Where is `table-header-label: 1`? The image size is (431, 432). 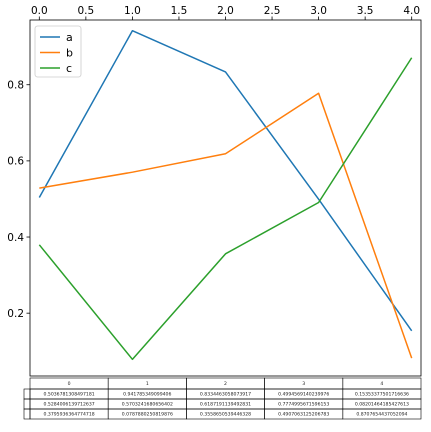
table-header-label: 1 is located at coordinates (147, 384).